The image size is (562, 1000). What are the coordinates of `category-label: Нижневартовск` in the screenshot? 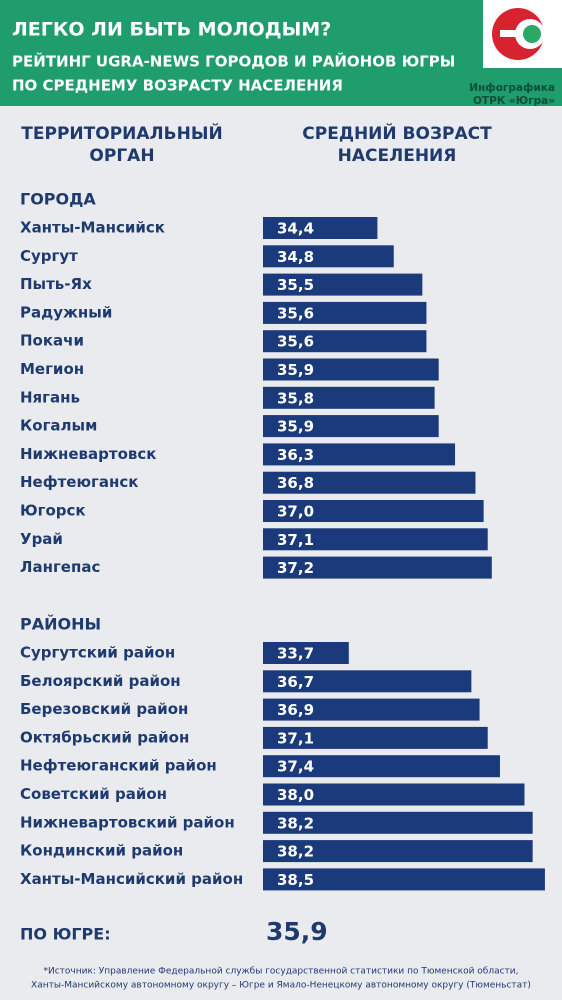 It's located at (88, 454).